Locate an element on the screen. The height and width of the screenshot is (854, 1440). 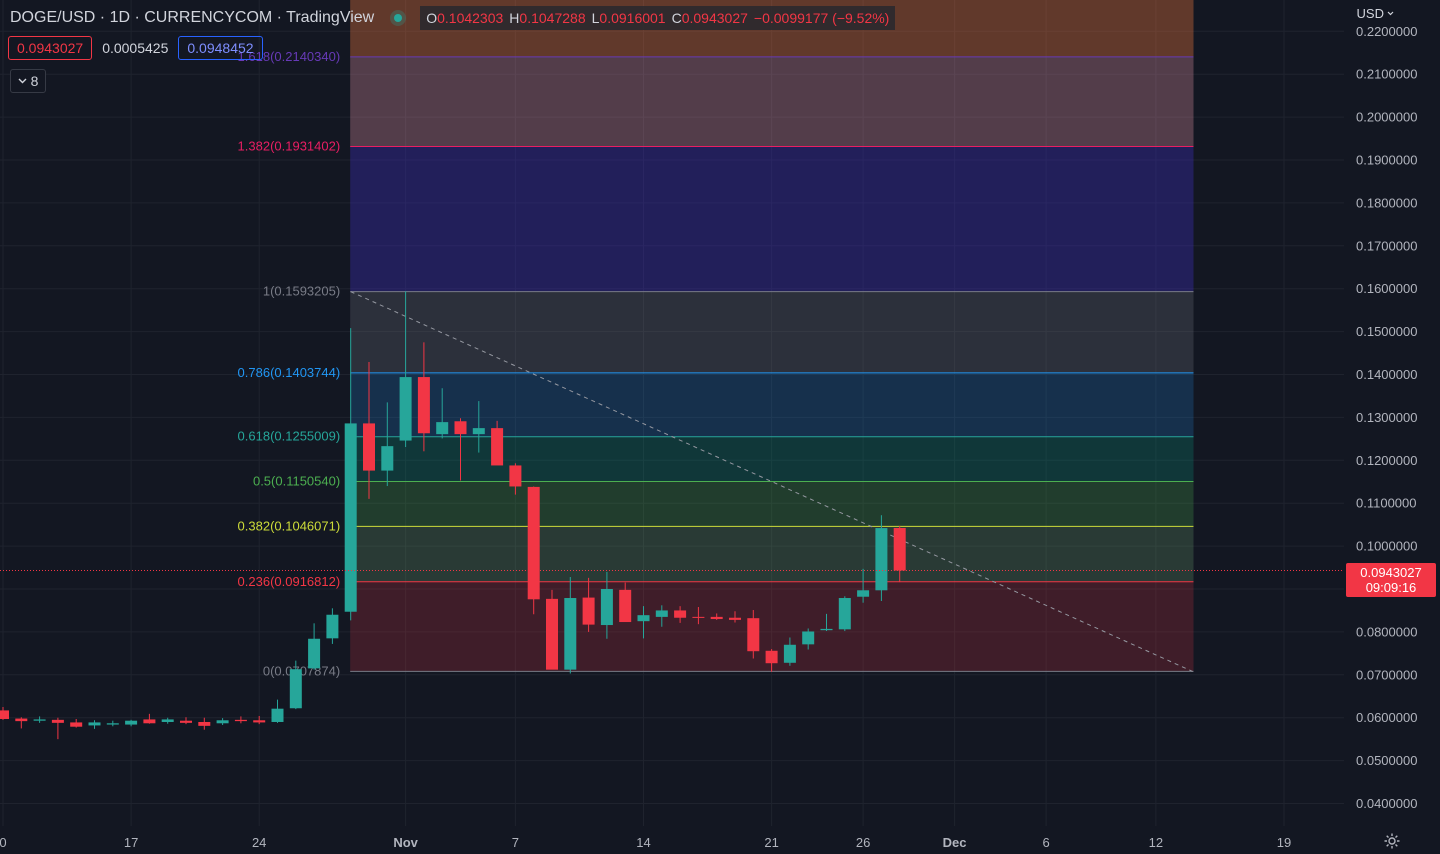
indicators-count: 8 is located at coordinates (34, 81).